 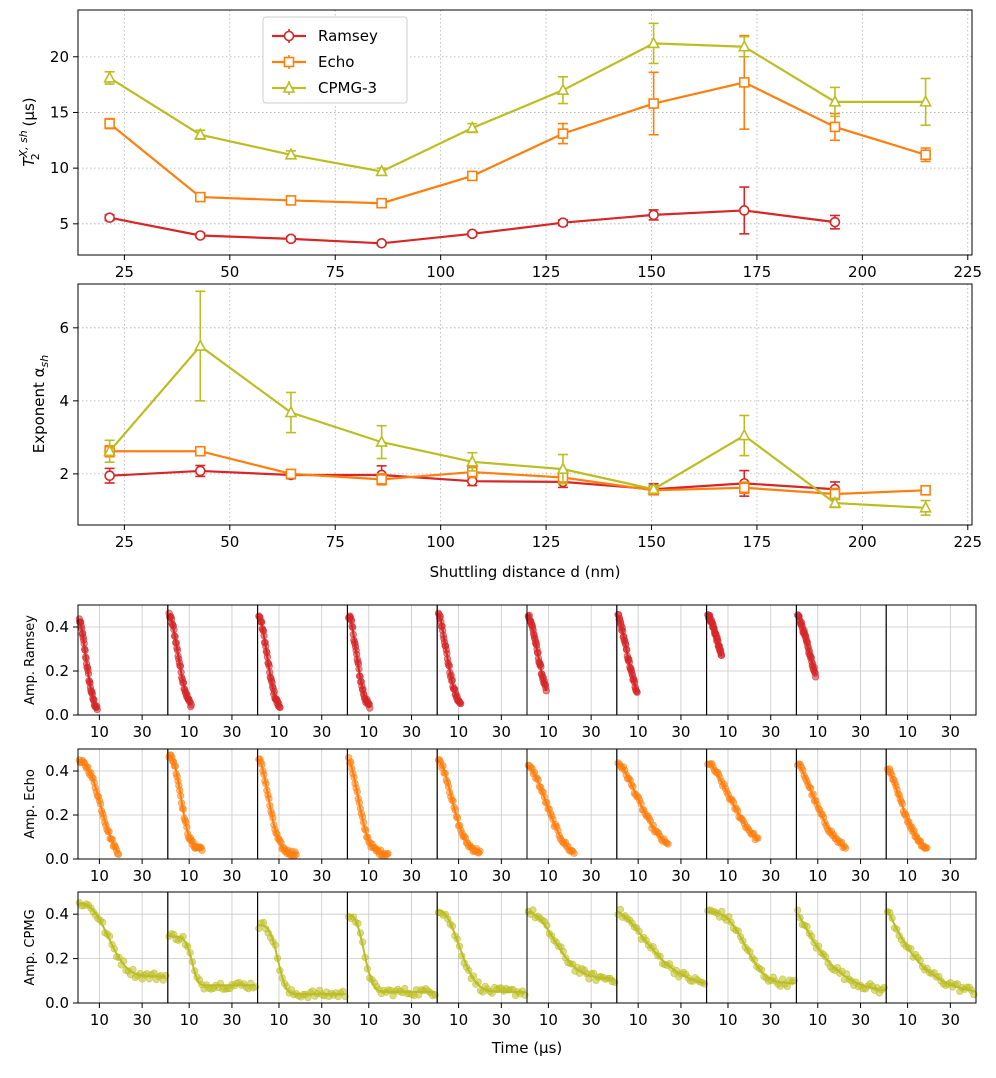 What do you see at coordinates (840, 816) in the screenshot?
I see `panel-echo-9: 10 30` at bounding box center [840, 816].